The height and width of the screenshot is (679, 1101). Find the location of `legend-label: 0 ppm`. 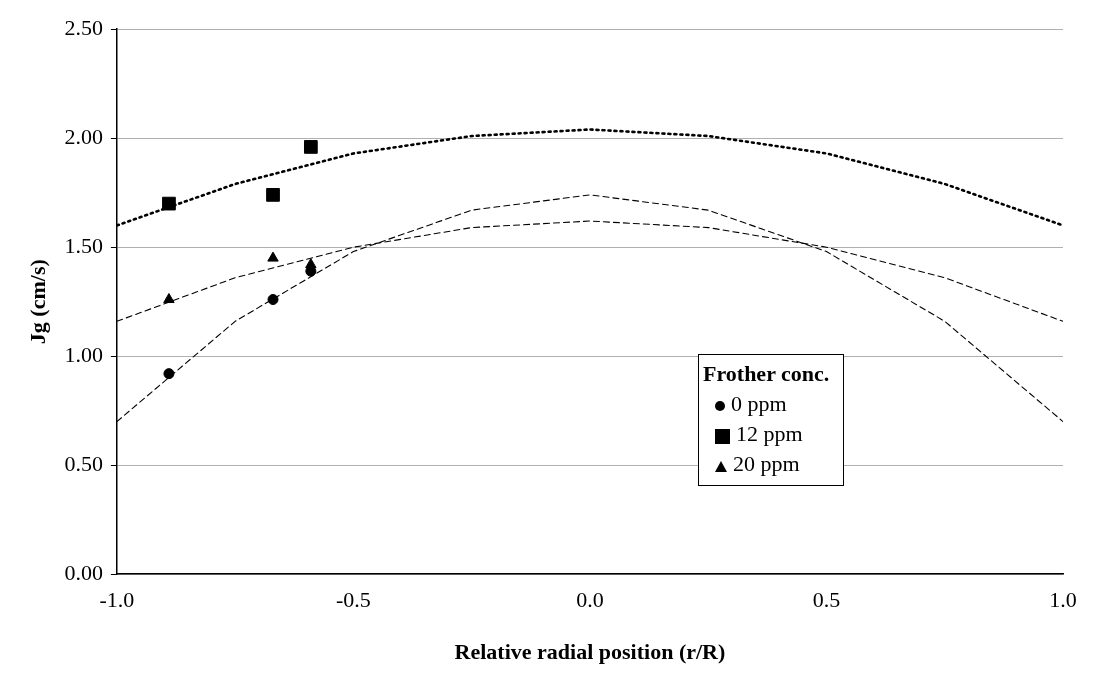

legend-label: 0 ppm is located at coordinates (759, 404).